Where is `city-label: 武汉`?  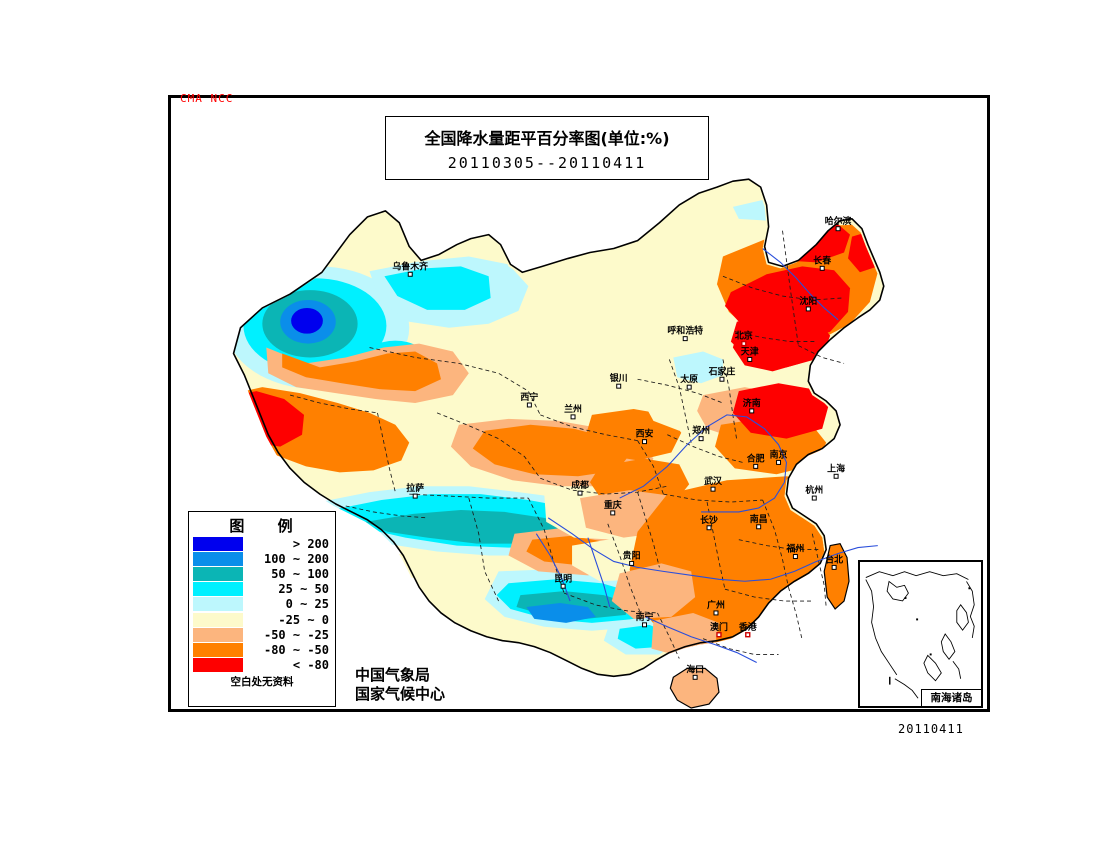 city-label: 武汉 is located at coordinates (713, 481).